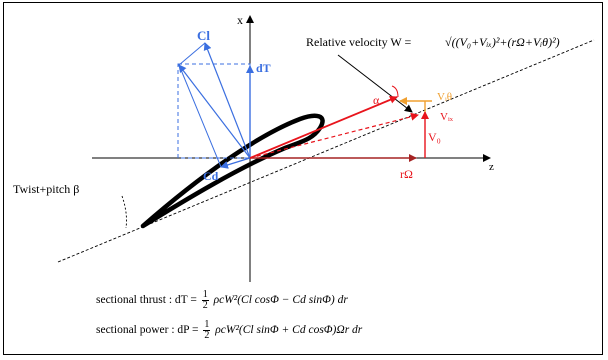 The height and width of the screenshot is (360, 608). What do you see at coordinates (207, 324) in the screenshot?
I see `power-fraction-numerator: 1` at bounding box center [207, 324].